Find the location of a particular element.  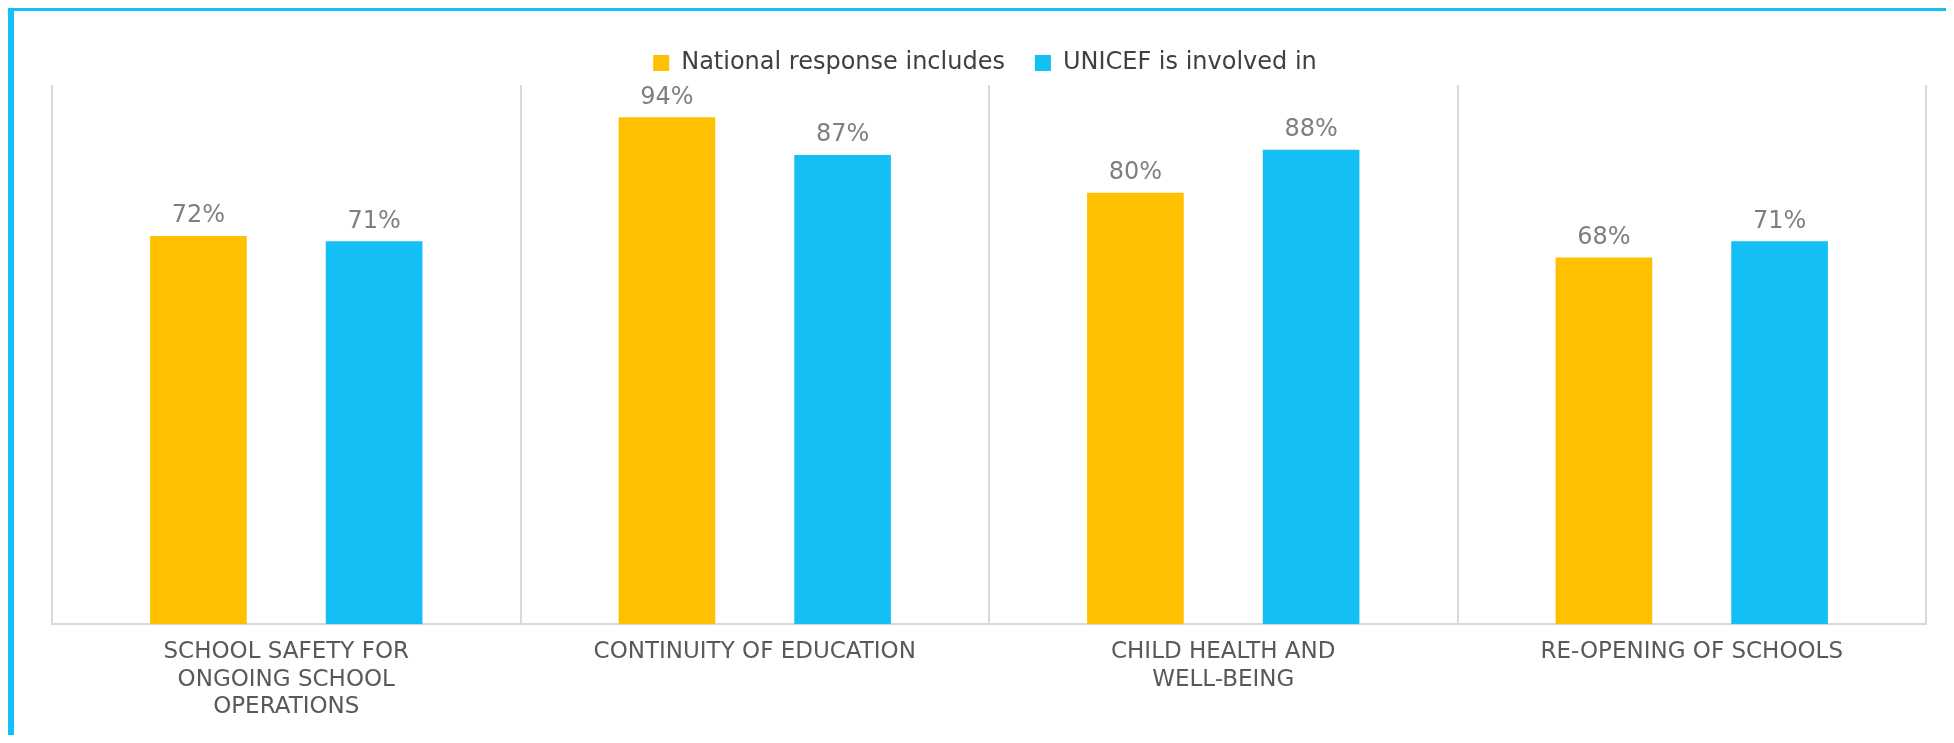

x-tick-label: CONTINUITY OF EDUCATION is located at coordinates (754, 649).